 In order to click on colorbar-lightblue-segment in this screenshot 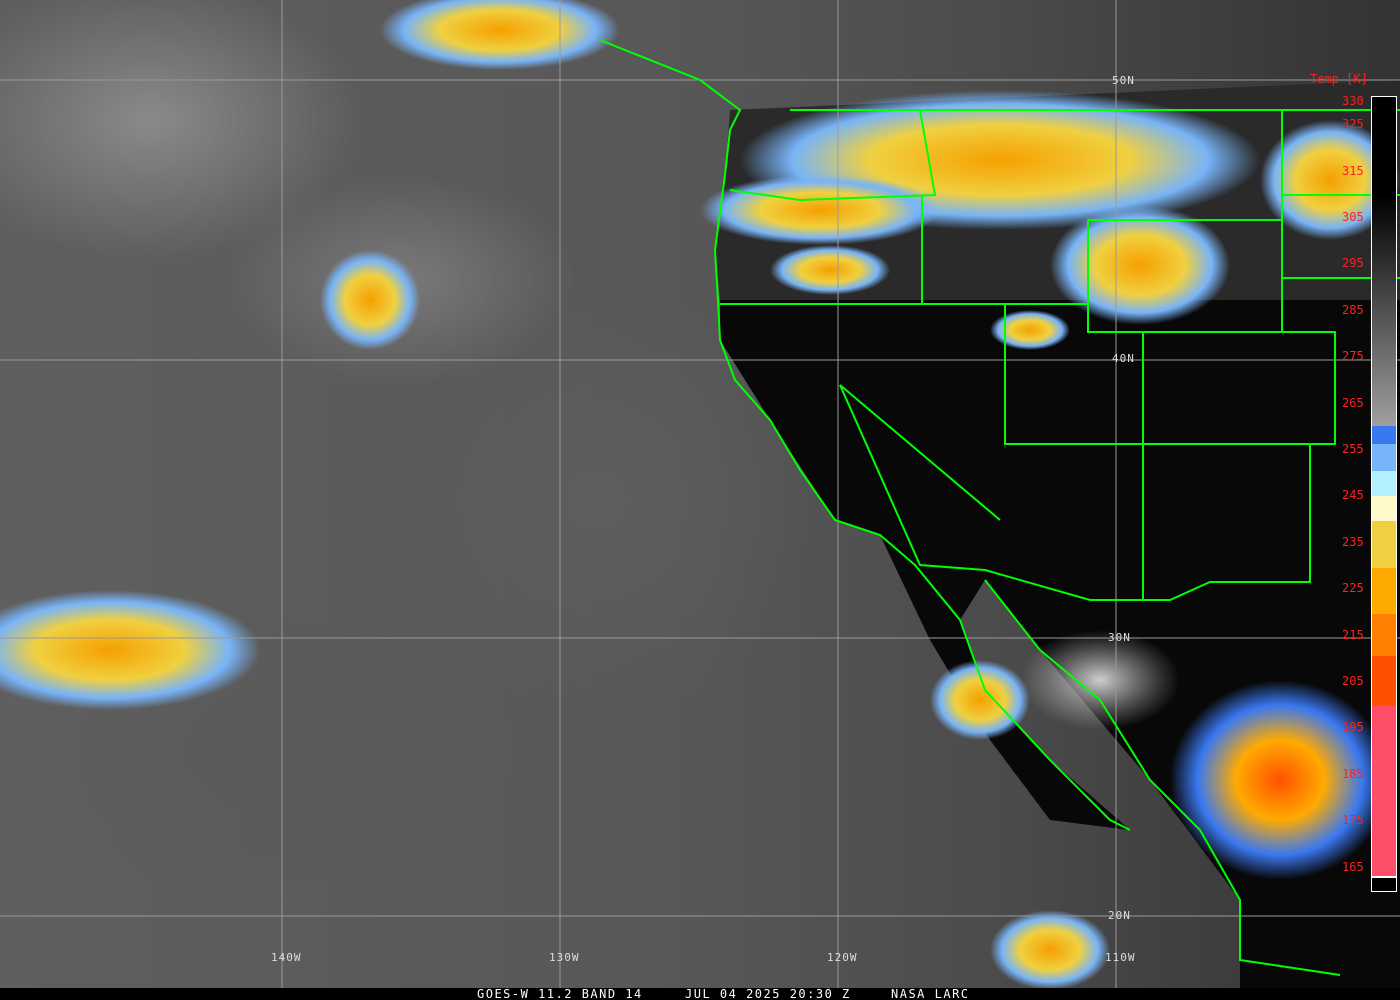, I will do `click(1384, 457)`.